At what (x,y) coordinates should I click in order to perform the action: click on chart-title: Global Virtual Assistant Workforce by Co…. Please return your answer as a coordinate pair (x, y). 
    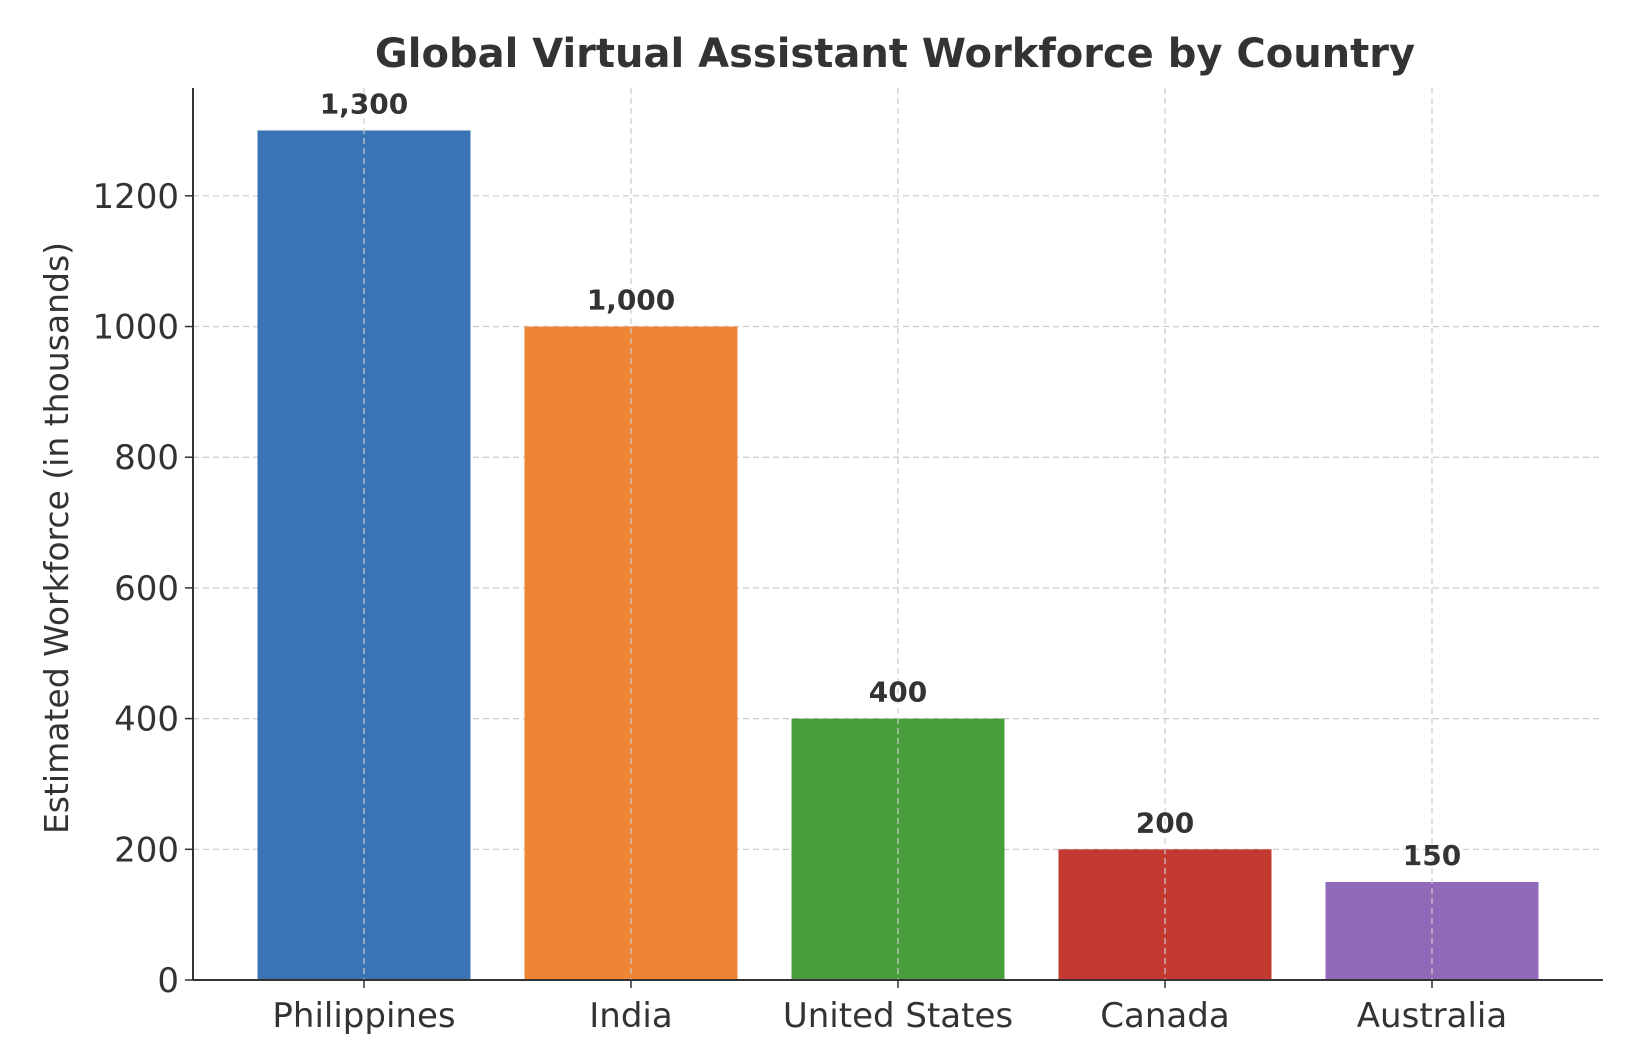
    Looking at the image, I should click on (895, 54).